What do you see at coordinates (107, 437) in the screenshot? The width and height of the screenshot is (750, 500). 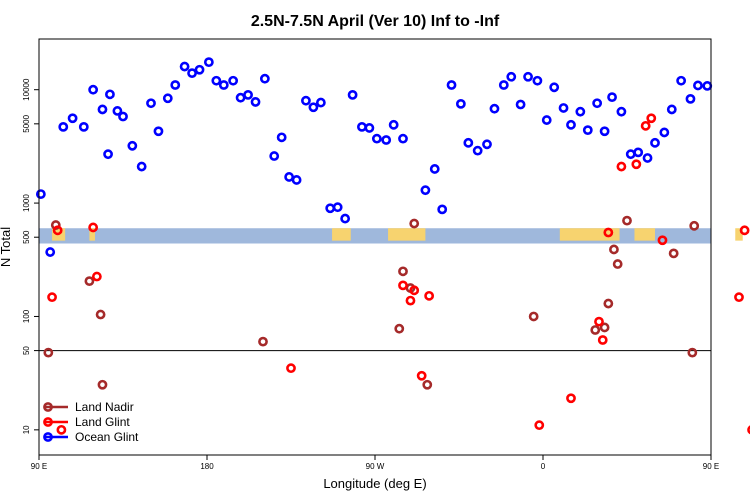 I see `legend-label-ocean-glint: Ocean Glint` at bounding box center [107, 437].